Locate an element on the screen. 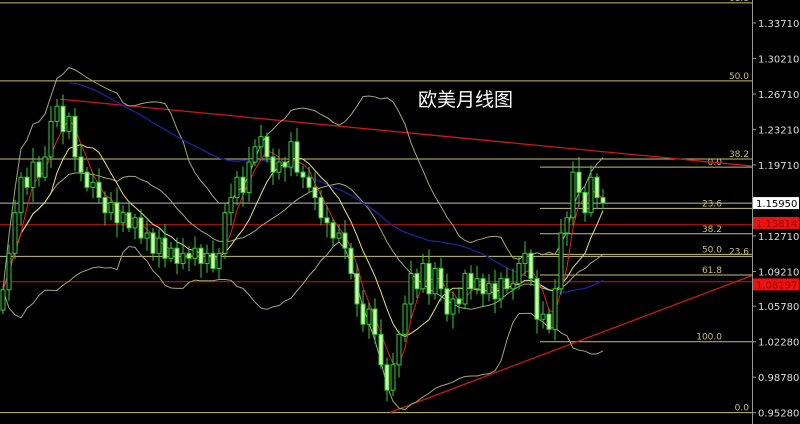 The width and height of the screenshot is (800, 424). axis-tick-label: 1.30210 is located at coordinates (778, 59).